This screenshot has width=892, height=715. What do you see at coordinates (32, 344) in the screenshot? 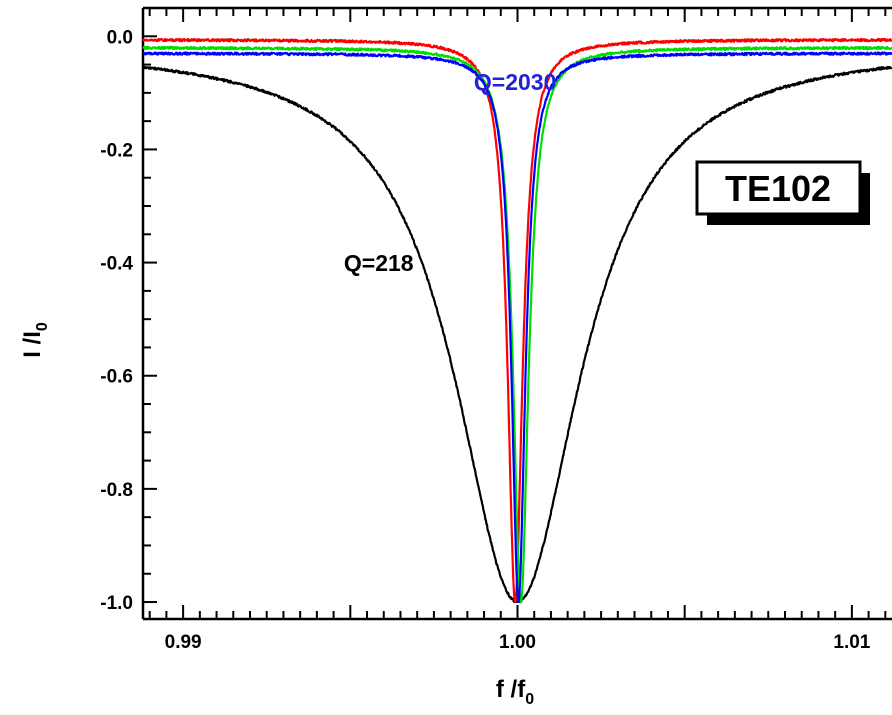
I see `y-axis-title-main: I /I` at bounding box center [32, 344].